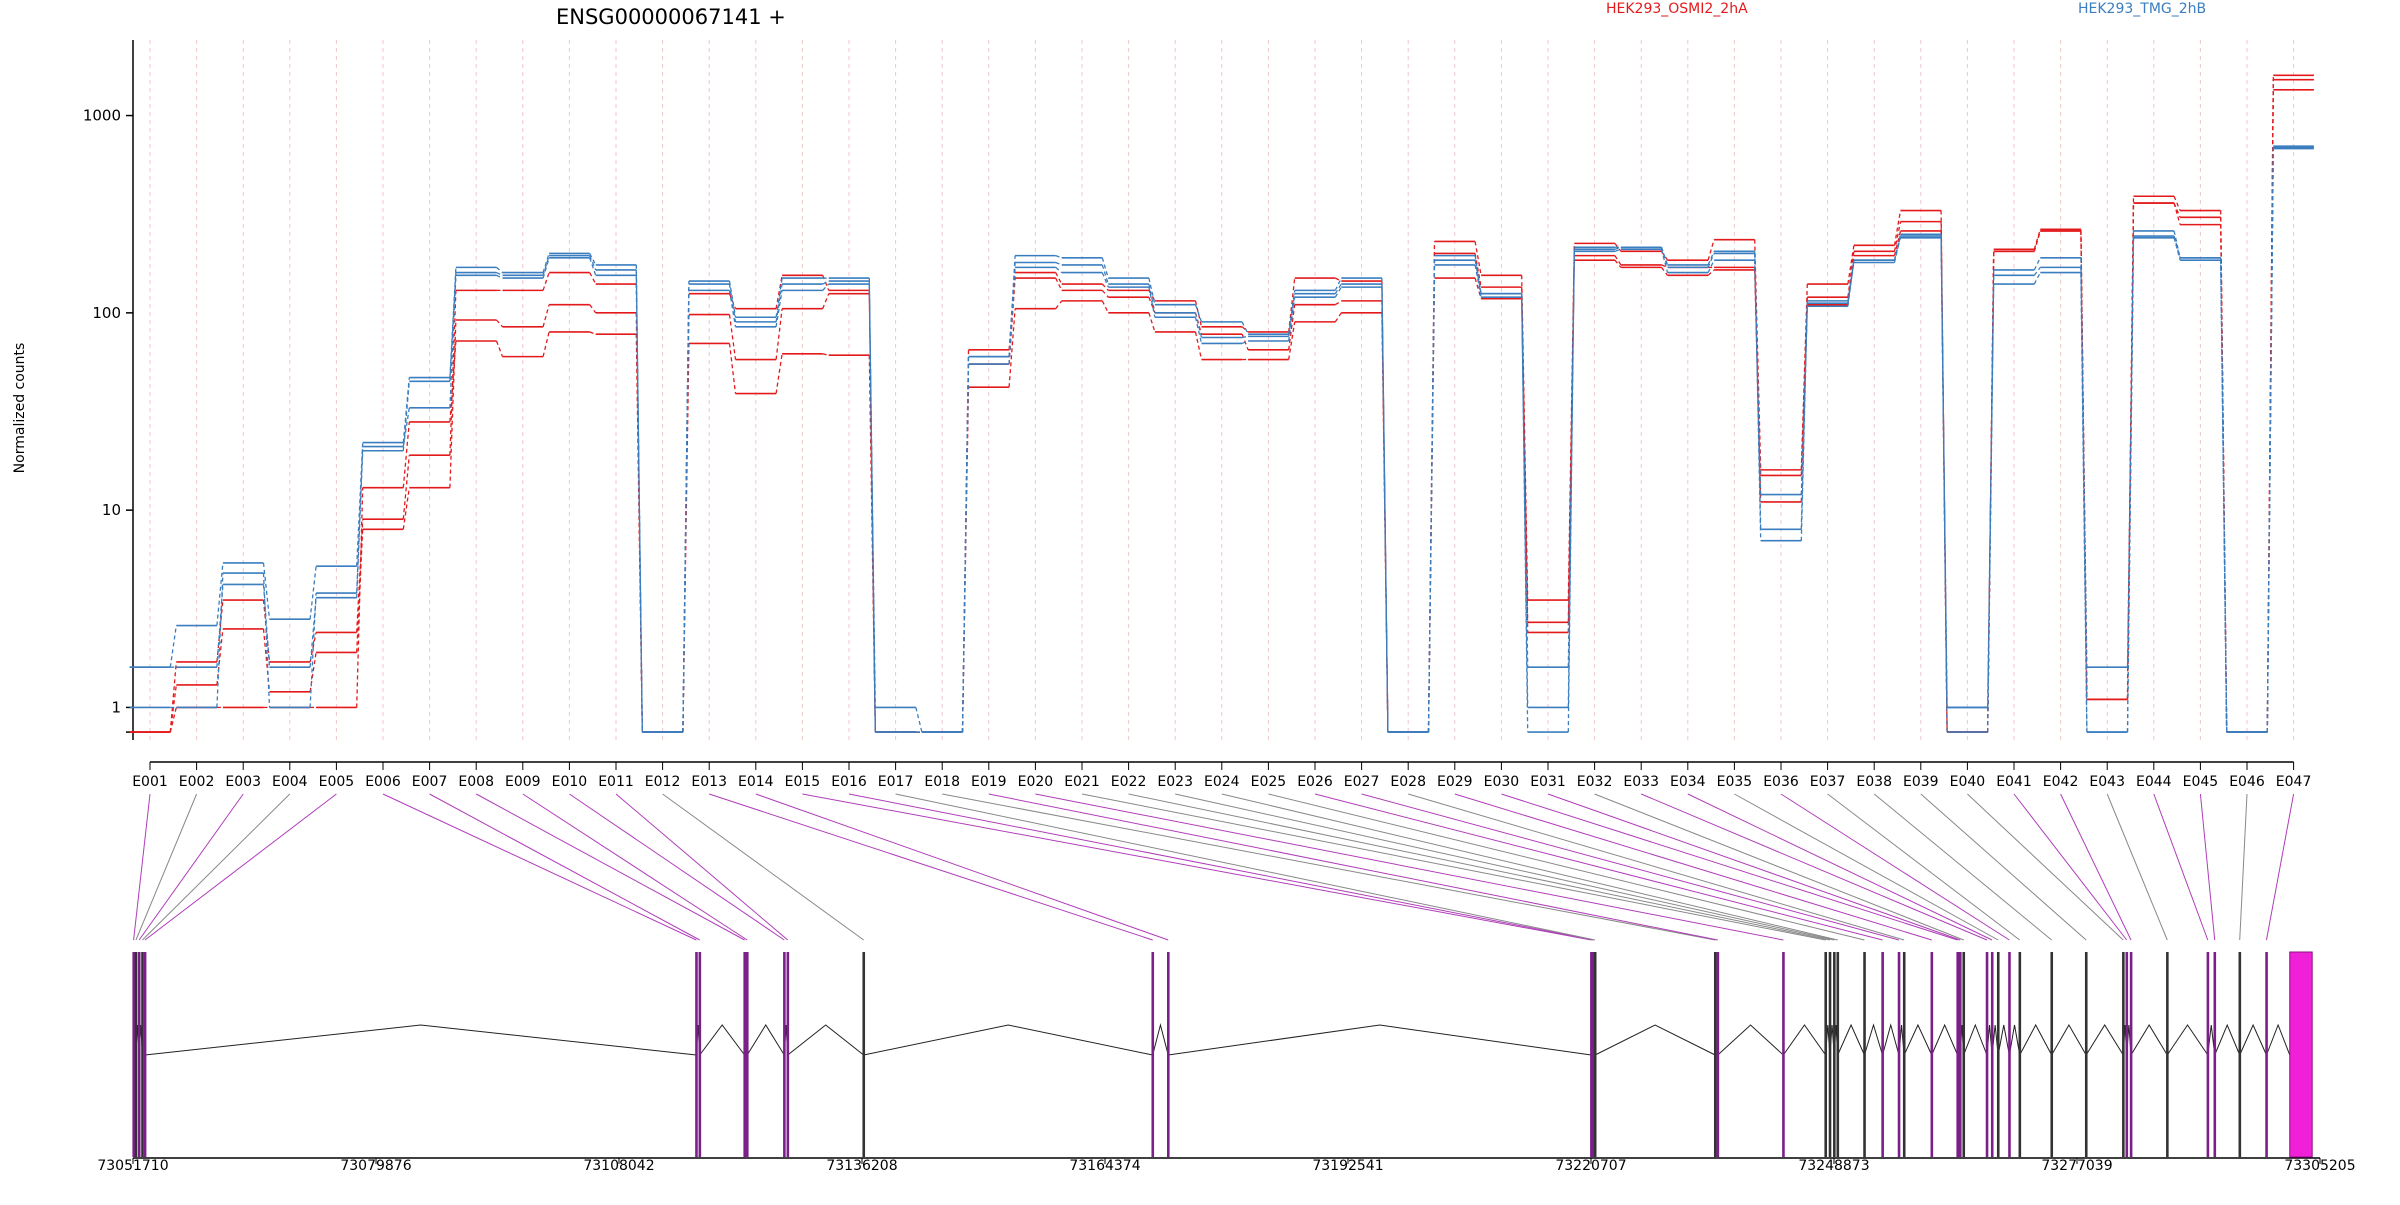 This screenshot has width=2400, height=1205. Describe the element at coordinates (756, 782) in the screenshot. I see `x-tick-label: E014` at that location.